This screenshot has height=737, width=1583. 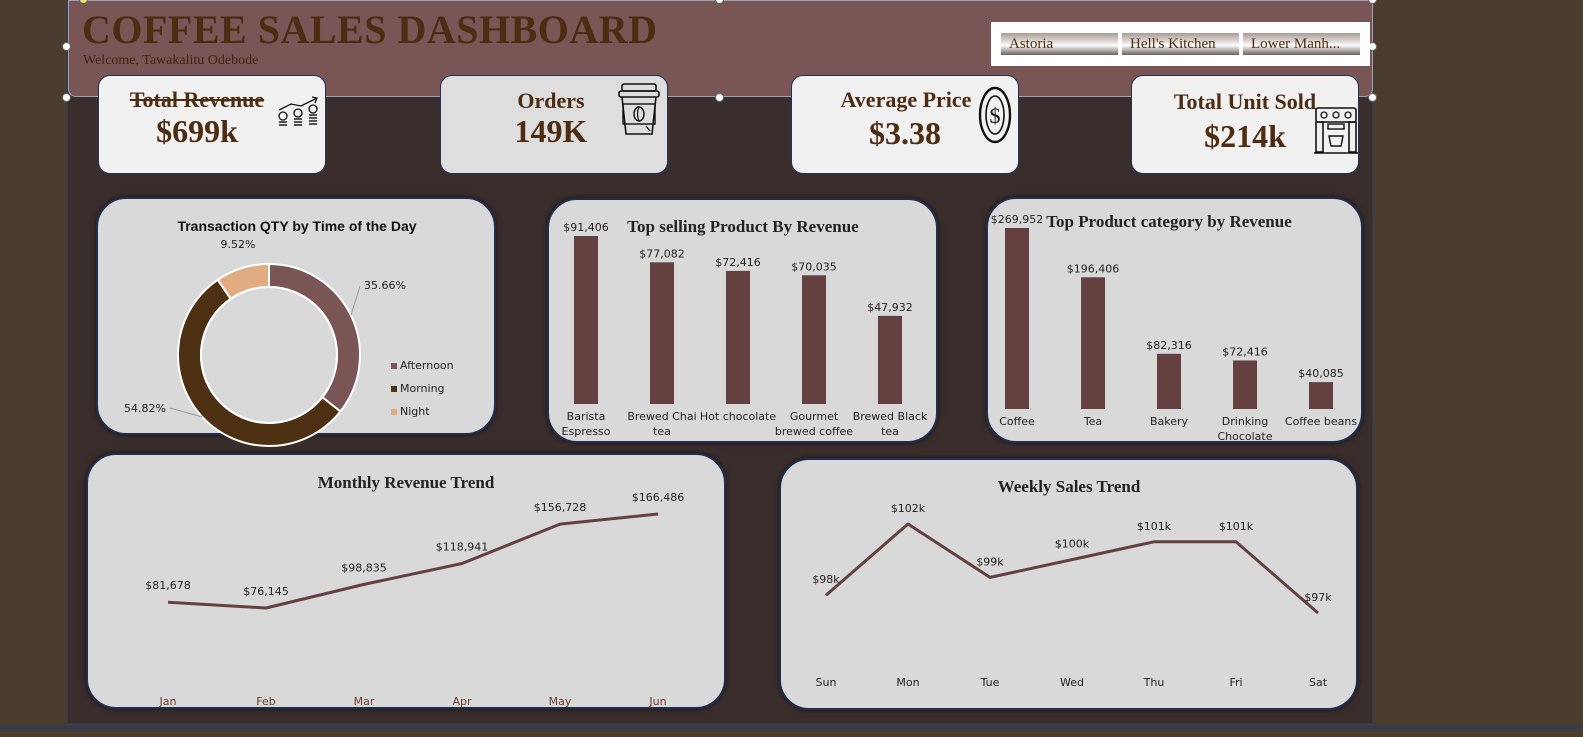 I want to click on data-label: $47,932, so click(x=890, y=307).